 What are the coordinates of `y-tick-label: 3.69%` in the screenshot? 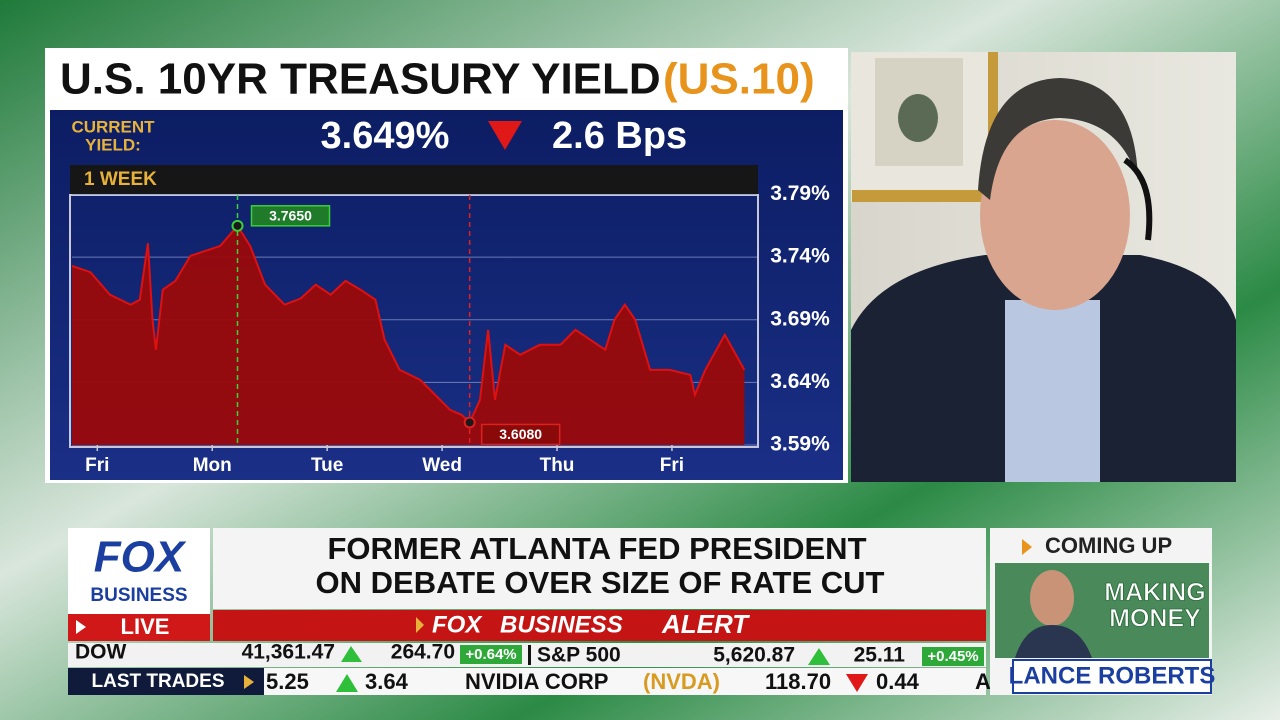 It's located at (800, 318).